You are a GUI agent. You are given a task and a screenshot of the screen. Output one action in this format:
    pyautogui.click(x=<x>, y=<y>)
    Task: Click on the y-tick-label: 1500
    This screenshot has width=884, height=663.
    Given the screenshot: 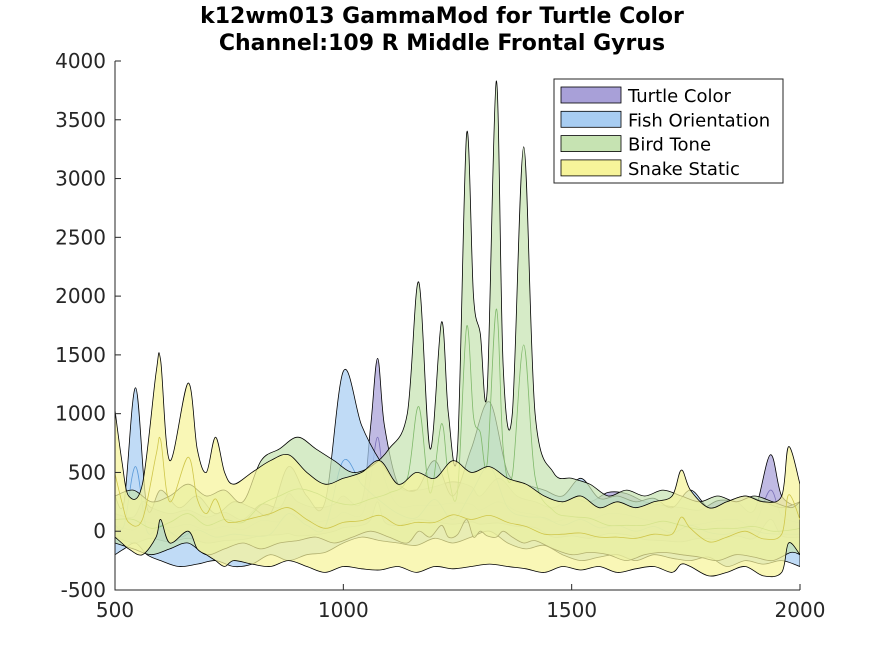 What is the action you would take?
    pyautogui.click(x=80, y=355)
    